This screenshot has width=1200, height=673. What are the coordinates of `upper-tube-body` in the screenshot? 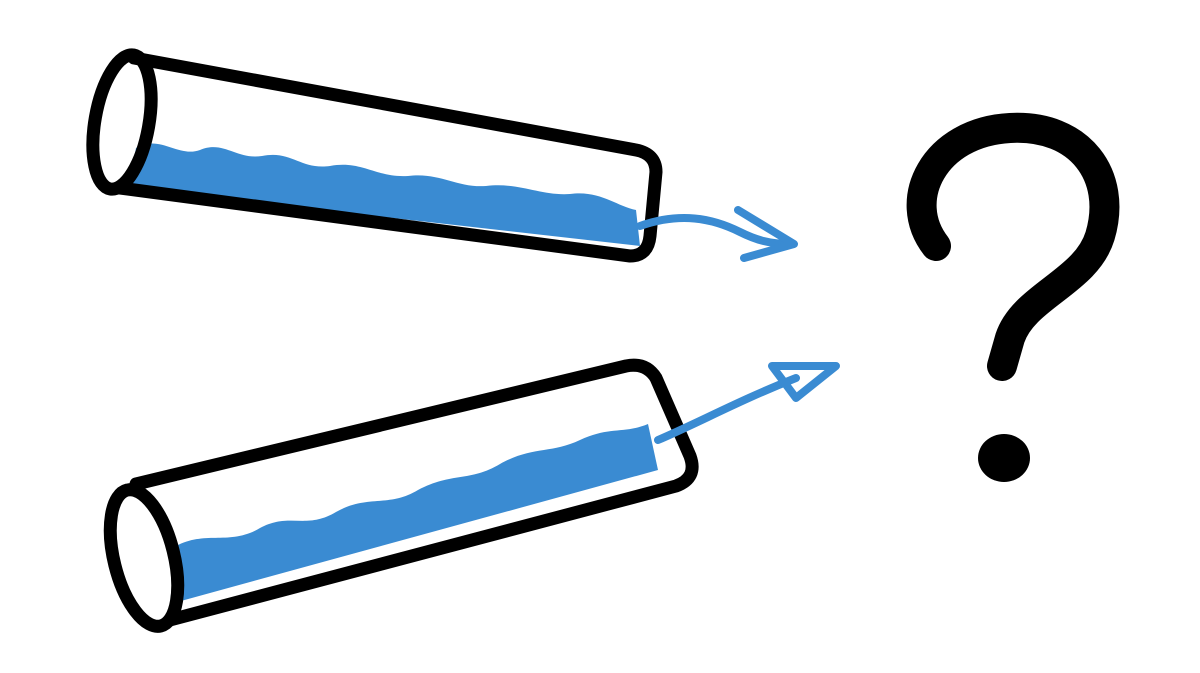 It's located at (388, 157).